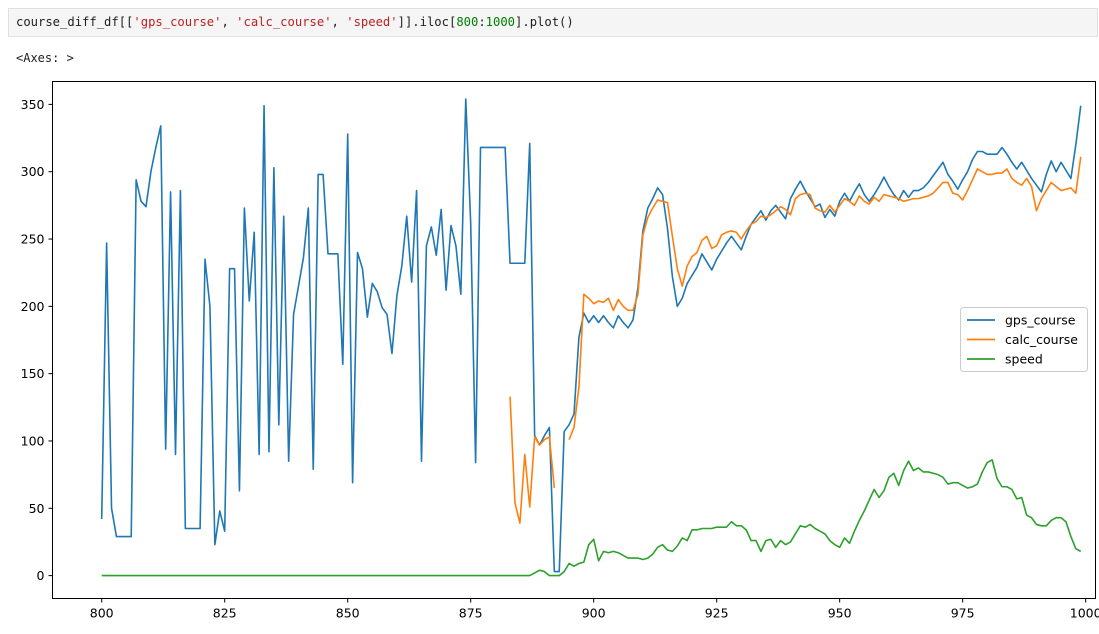 This screenshot has width=1099, height=634. I want to click on x-tick-label-1000: 1000, so click(1084, 613).